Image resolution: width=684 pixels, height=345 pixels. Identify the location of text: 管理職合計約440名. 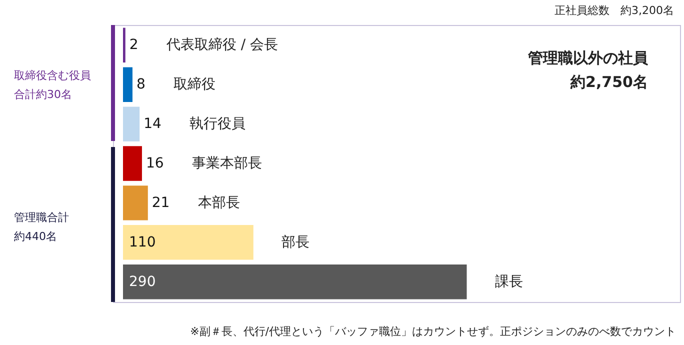
(42, 227).